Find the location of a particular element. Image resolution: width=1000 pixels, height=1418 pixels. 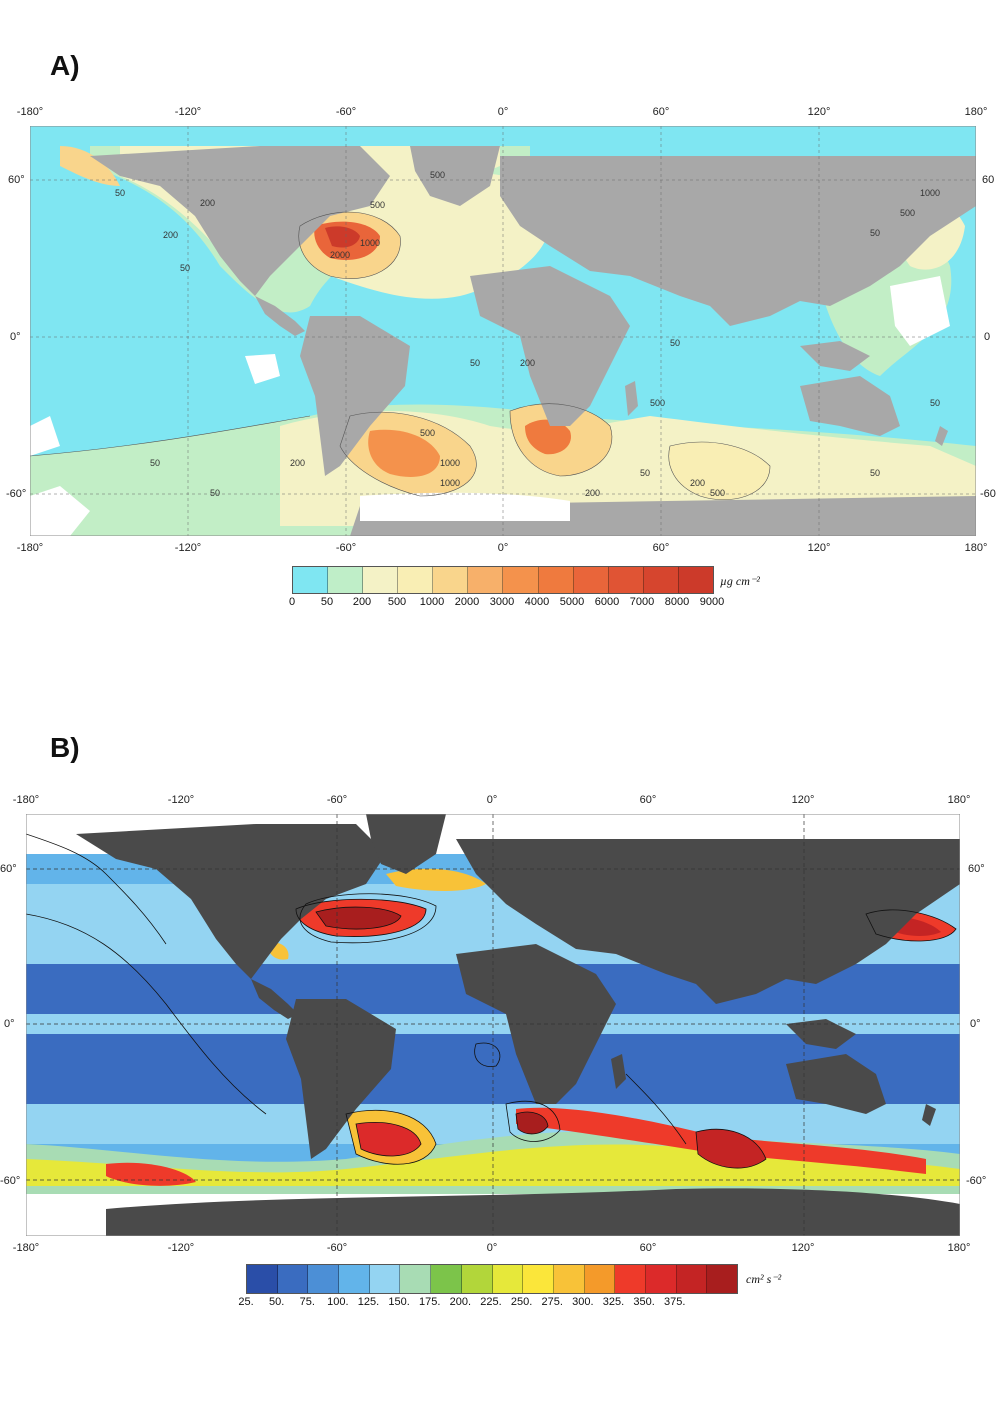

contour-label: 2000 is located at coordinates (340, 255).